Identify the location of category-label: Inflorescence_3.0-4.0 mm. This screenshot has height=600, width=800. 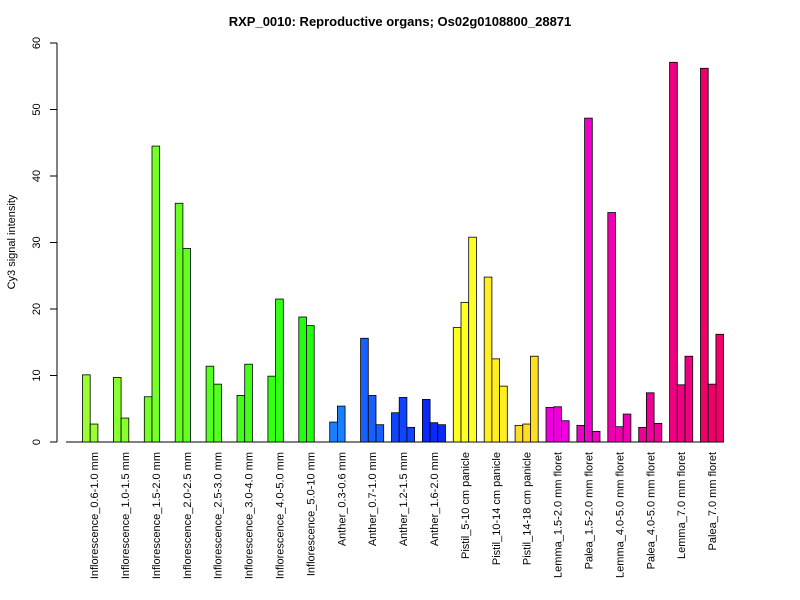
(250, 515).